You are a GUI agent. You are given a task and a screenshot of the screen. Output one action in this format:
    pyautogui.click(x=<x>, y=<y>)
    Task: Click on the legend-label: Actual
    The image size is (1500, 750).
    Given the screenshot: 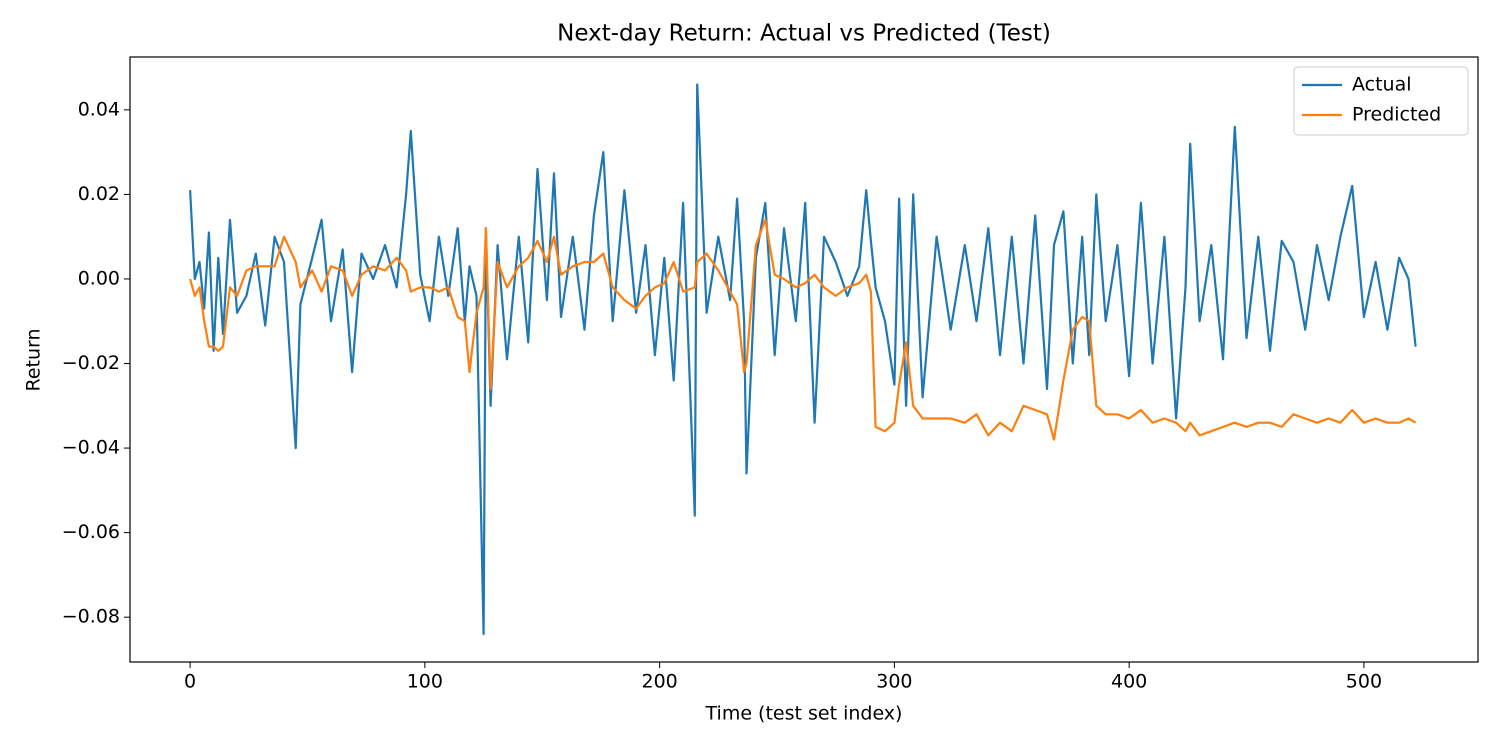 What is the action you would take?
    pyautogui.click(x=1382, y=85)
    